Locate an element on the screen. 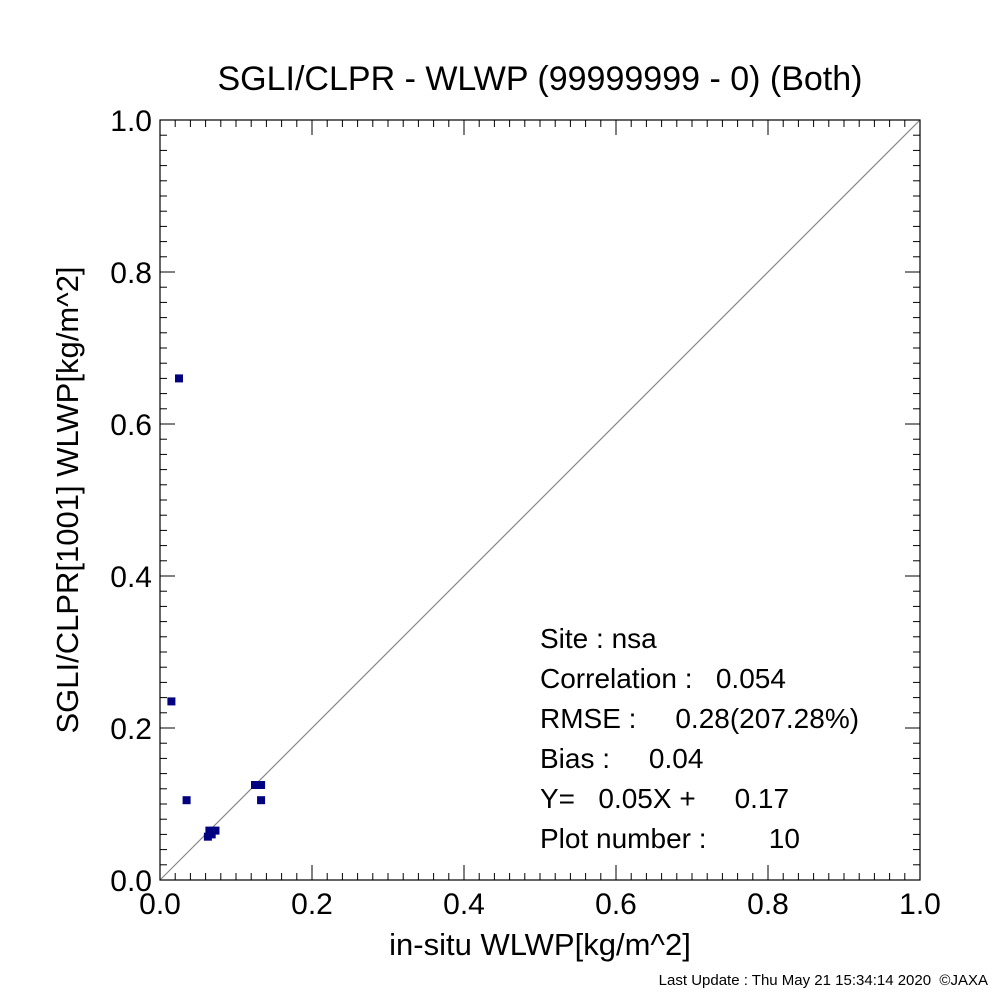 Image resolution: width=1000 pixels, height=1000 pixels. x-tick-label: 0.0 is located at coordinates (160, 904).